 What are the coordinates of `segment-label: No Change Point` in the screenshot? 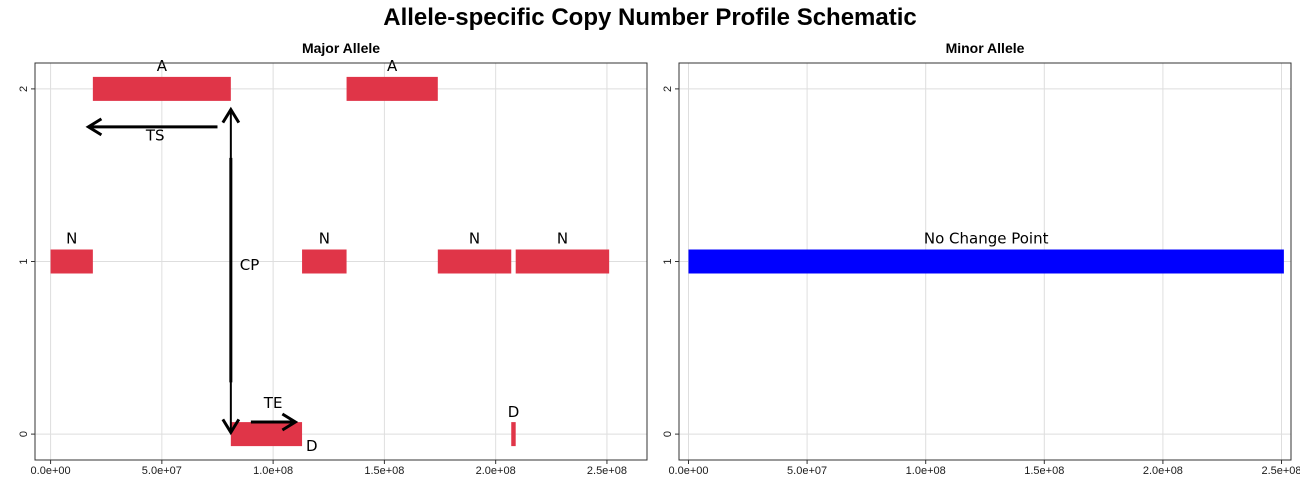 It's located at (986, 239).